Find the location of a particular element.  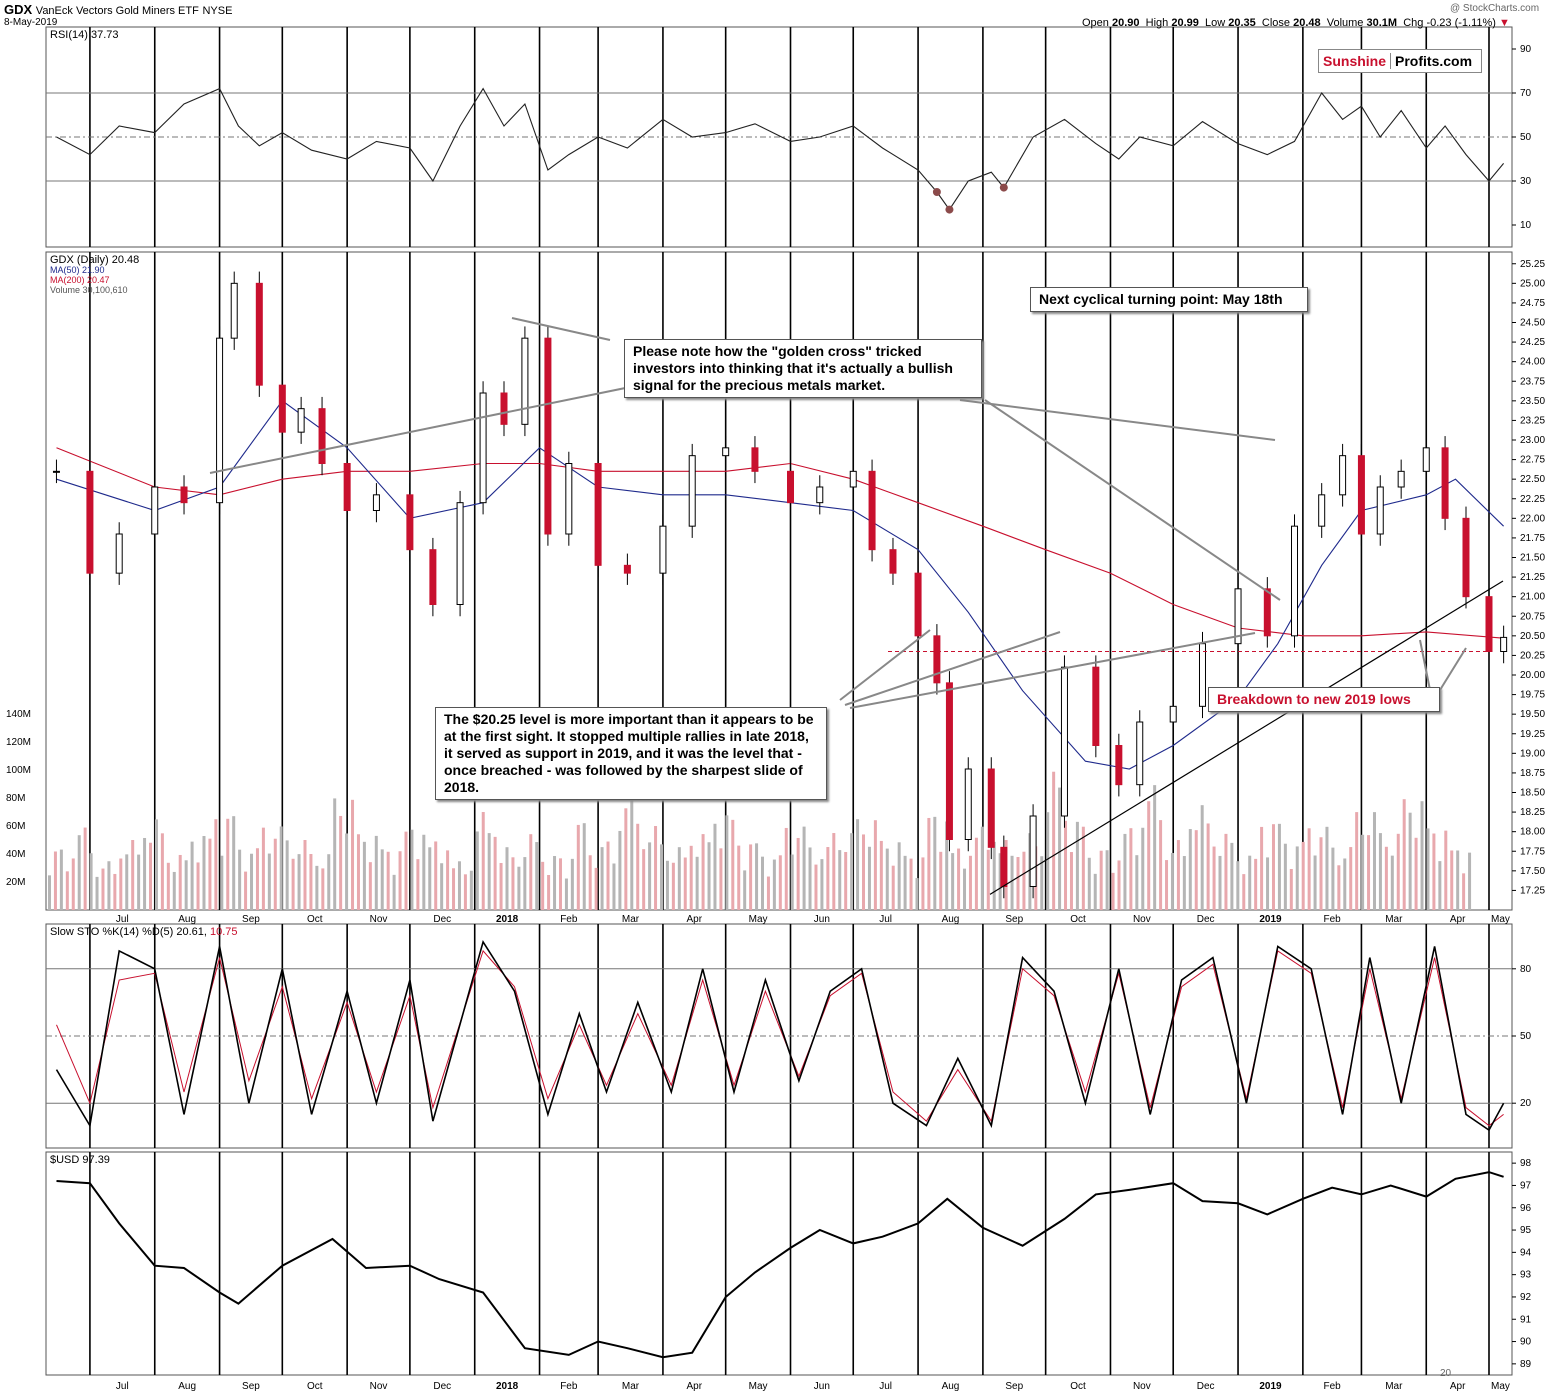

volume-tick-label: 80M is located at coordinates (15, 798).